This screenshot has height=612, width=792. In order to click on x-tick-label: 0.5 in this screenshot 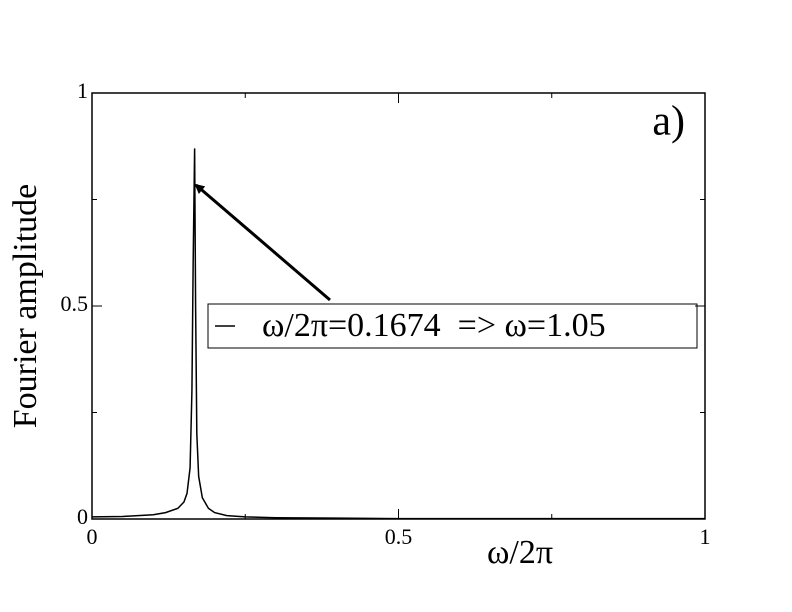, I will do `click(399, 536)`.